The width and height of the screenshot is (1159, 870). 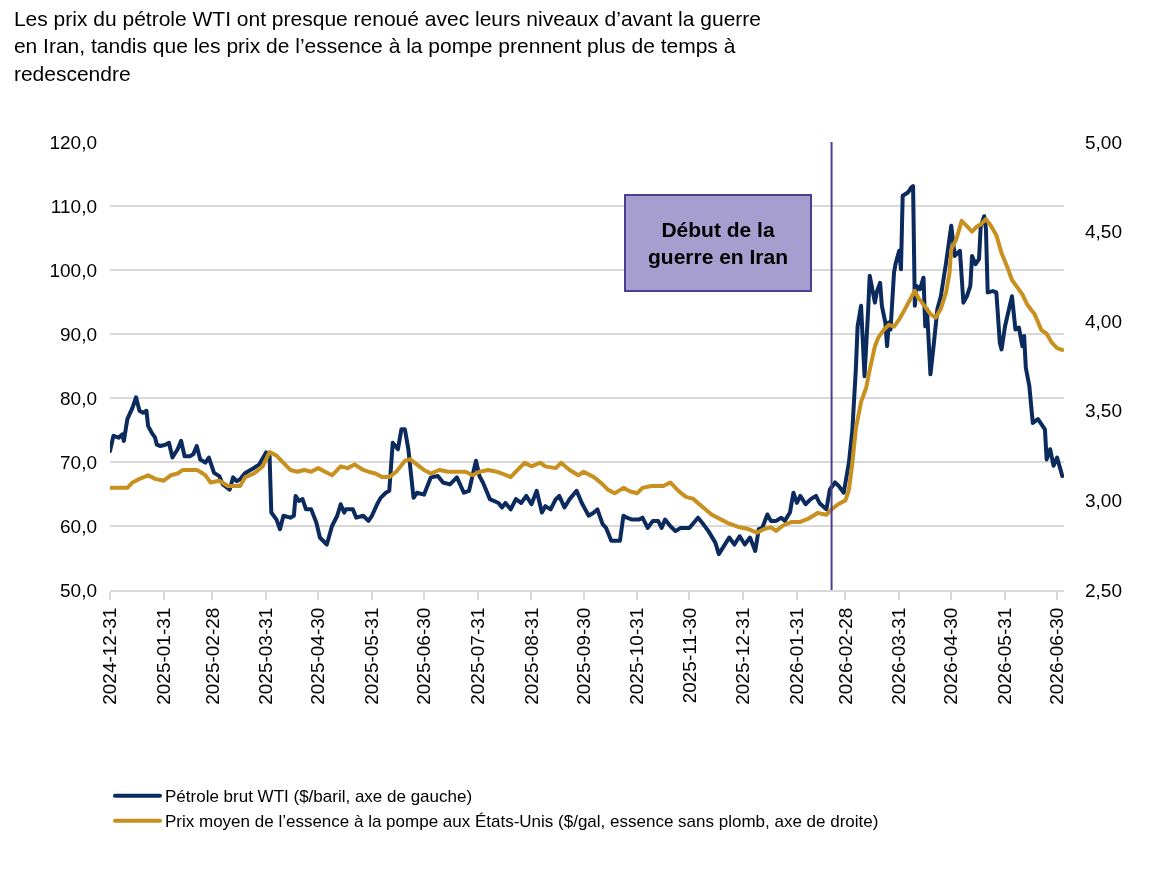 What do you see at coordinates (212, 656) in the screenshot?
I see `x-tick-label: 2025-02-28` at bounding box center [212, 656].